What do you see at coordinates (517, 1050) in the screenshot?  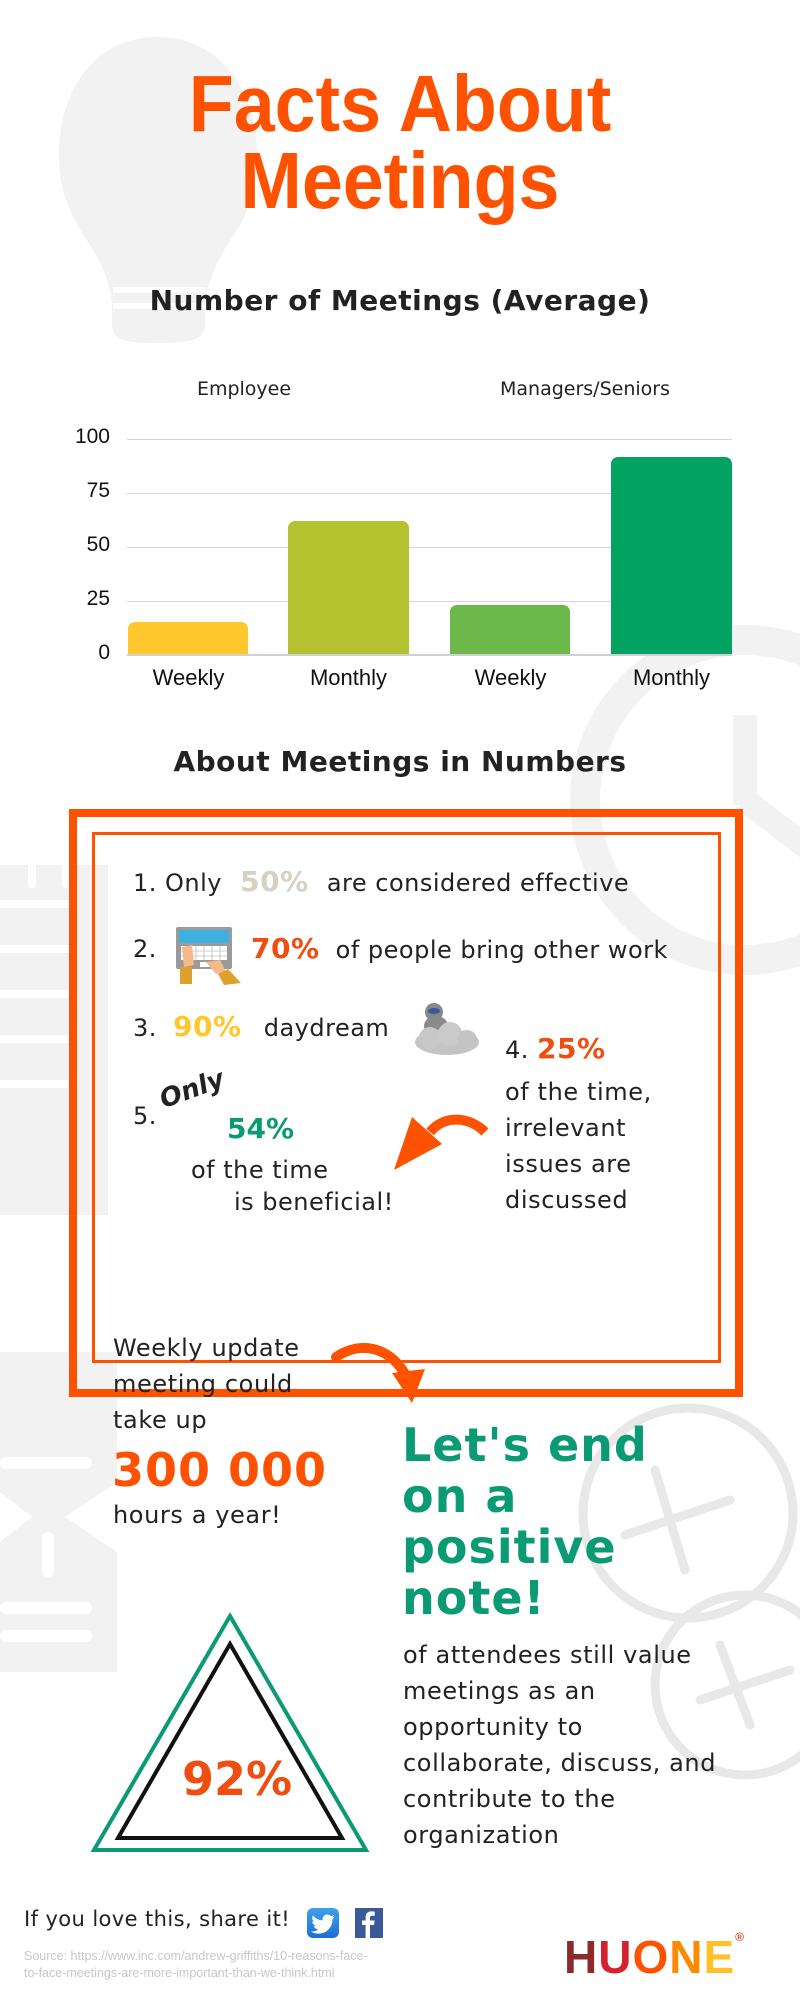 I see `fact-4-number: 4.` at bounding box center [517, 1050].